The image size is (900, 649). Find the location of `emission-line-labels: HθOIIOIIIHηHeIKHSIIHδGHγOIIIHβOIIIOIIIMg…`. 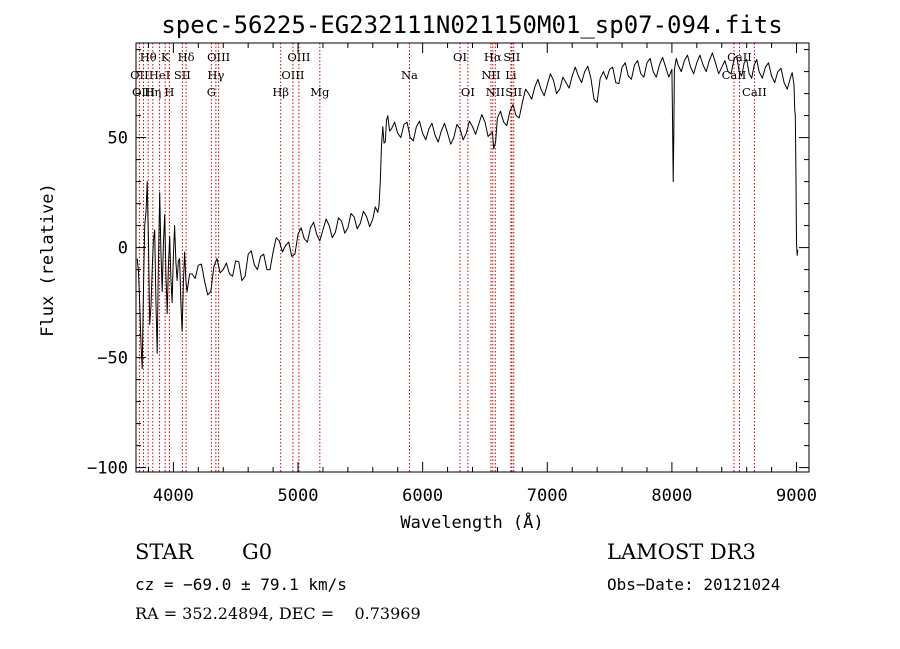

emission-line-labels: HθOIIOIIIHηHeIKHSIIHδGHγOIIIHβOIIIOIIIMg… is located at coordinates (448, 74).